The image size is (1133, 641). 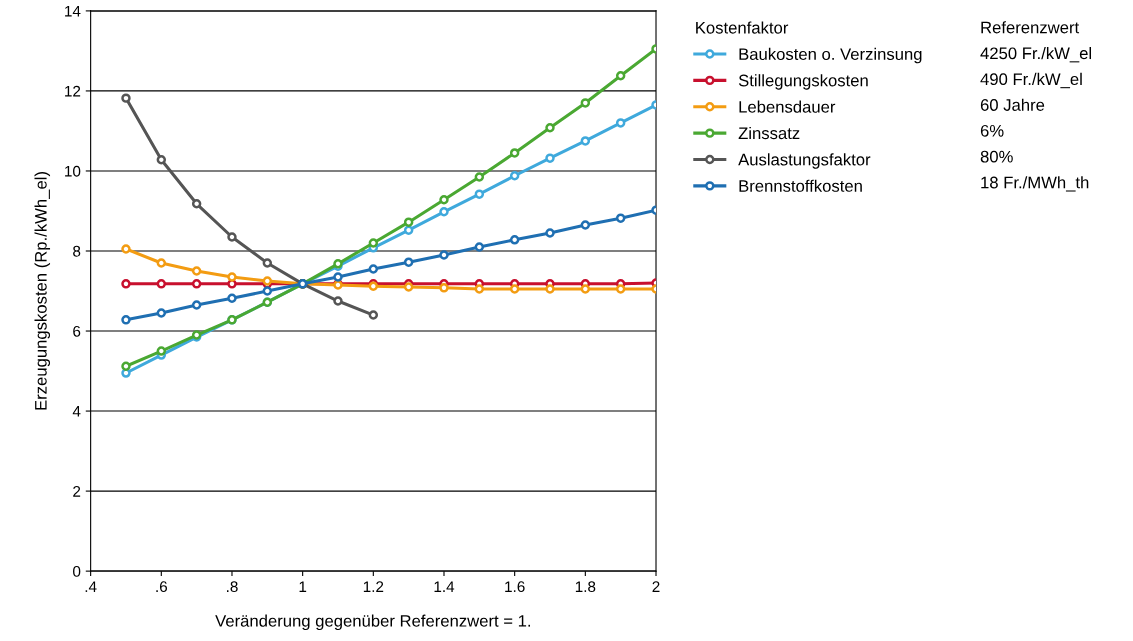 I want to click on x-tick-label: .8, so click(x=232, y=587).